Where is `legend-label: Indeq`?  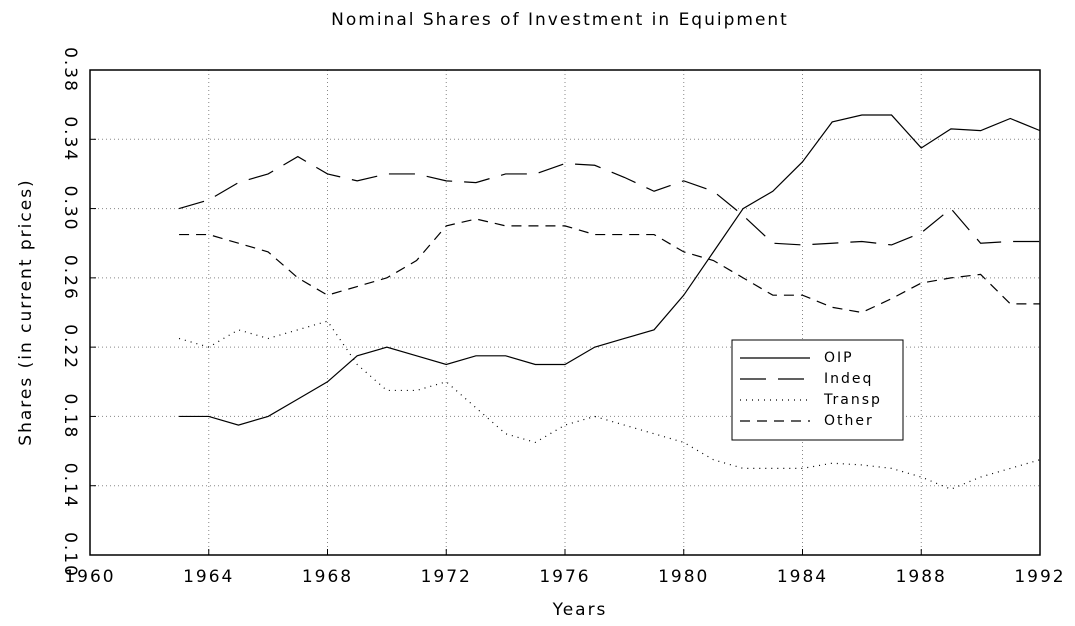
legend-label: Indeq is located at coordinates (848, 379).